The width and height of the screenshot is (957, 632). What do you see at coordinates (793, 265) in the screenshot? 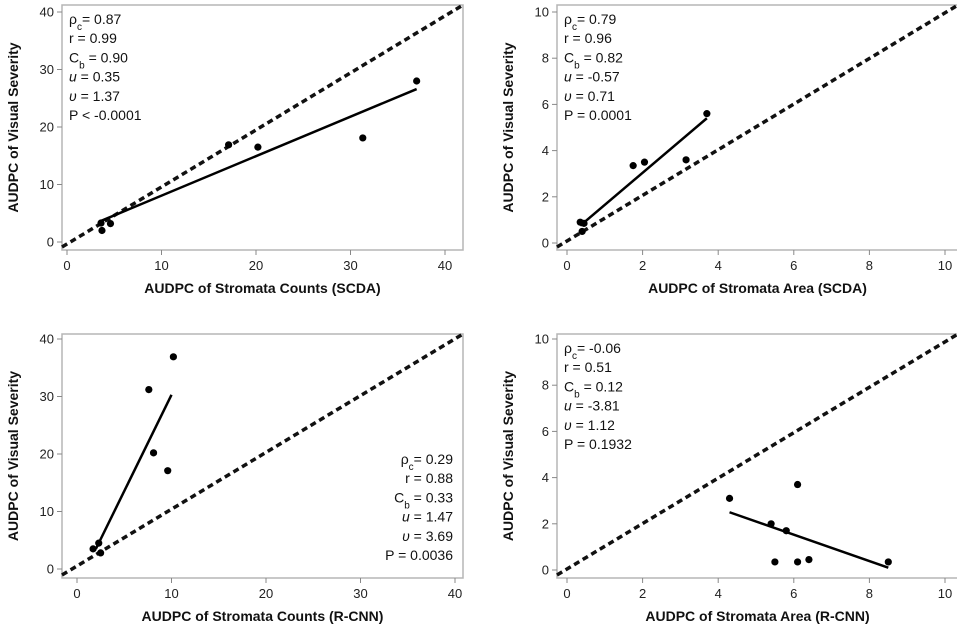
I see `x-tick-label: 6` at bounding box center [793, 265].